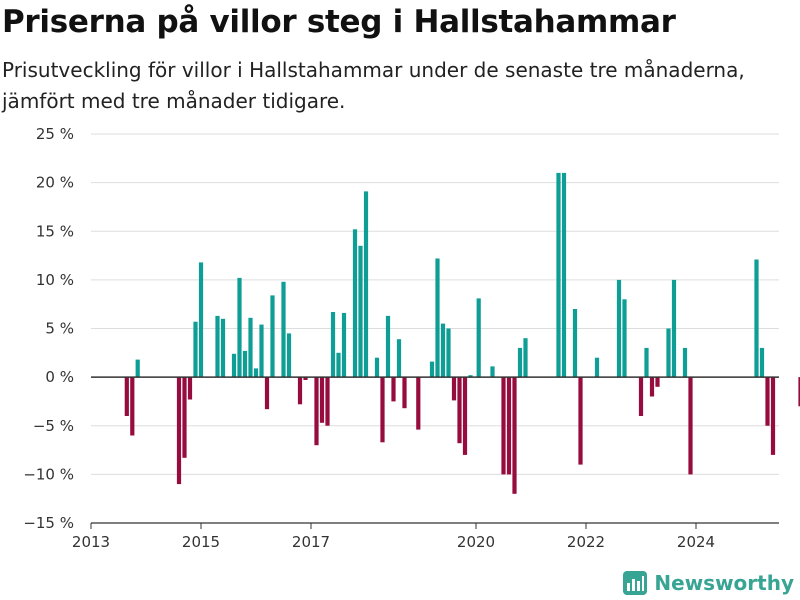 This screenshot has width=800, height=600. I want to click on y-tick-label: 25 %, so click(55, 134).